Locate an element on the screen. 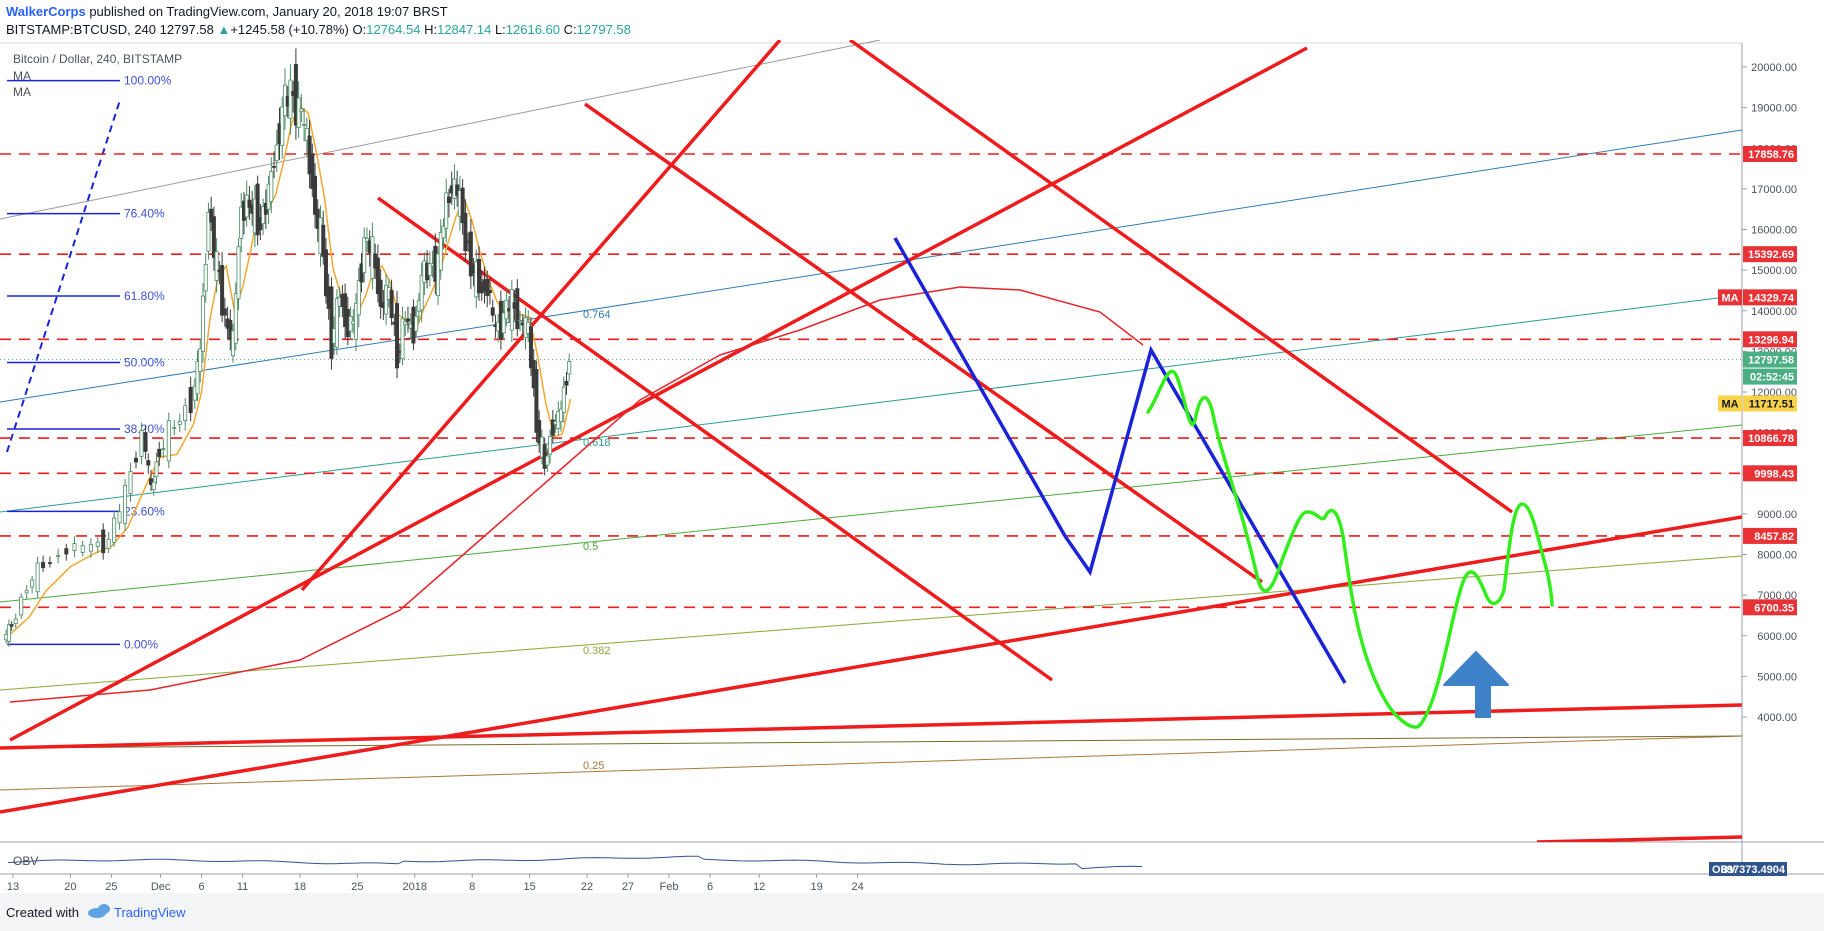 The height and width of the screenshot is (931, 1824). time-tick-label: Dec is located at coordinates (161, 887).